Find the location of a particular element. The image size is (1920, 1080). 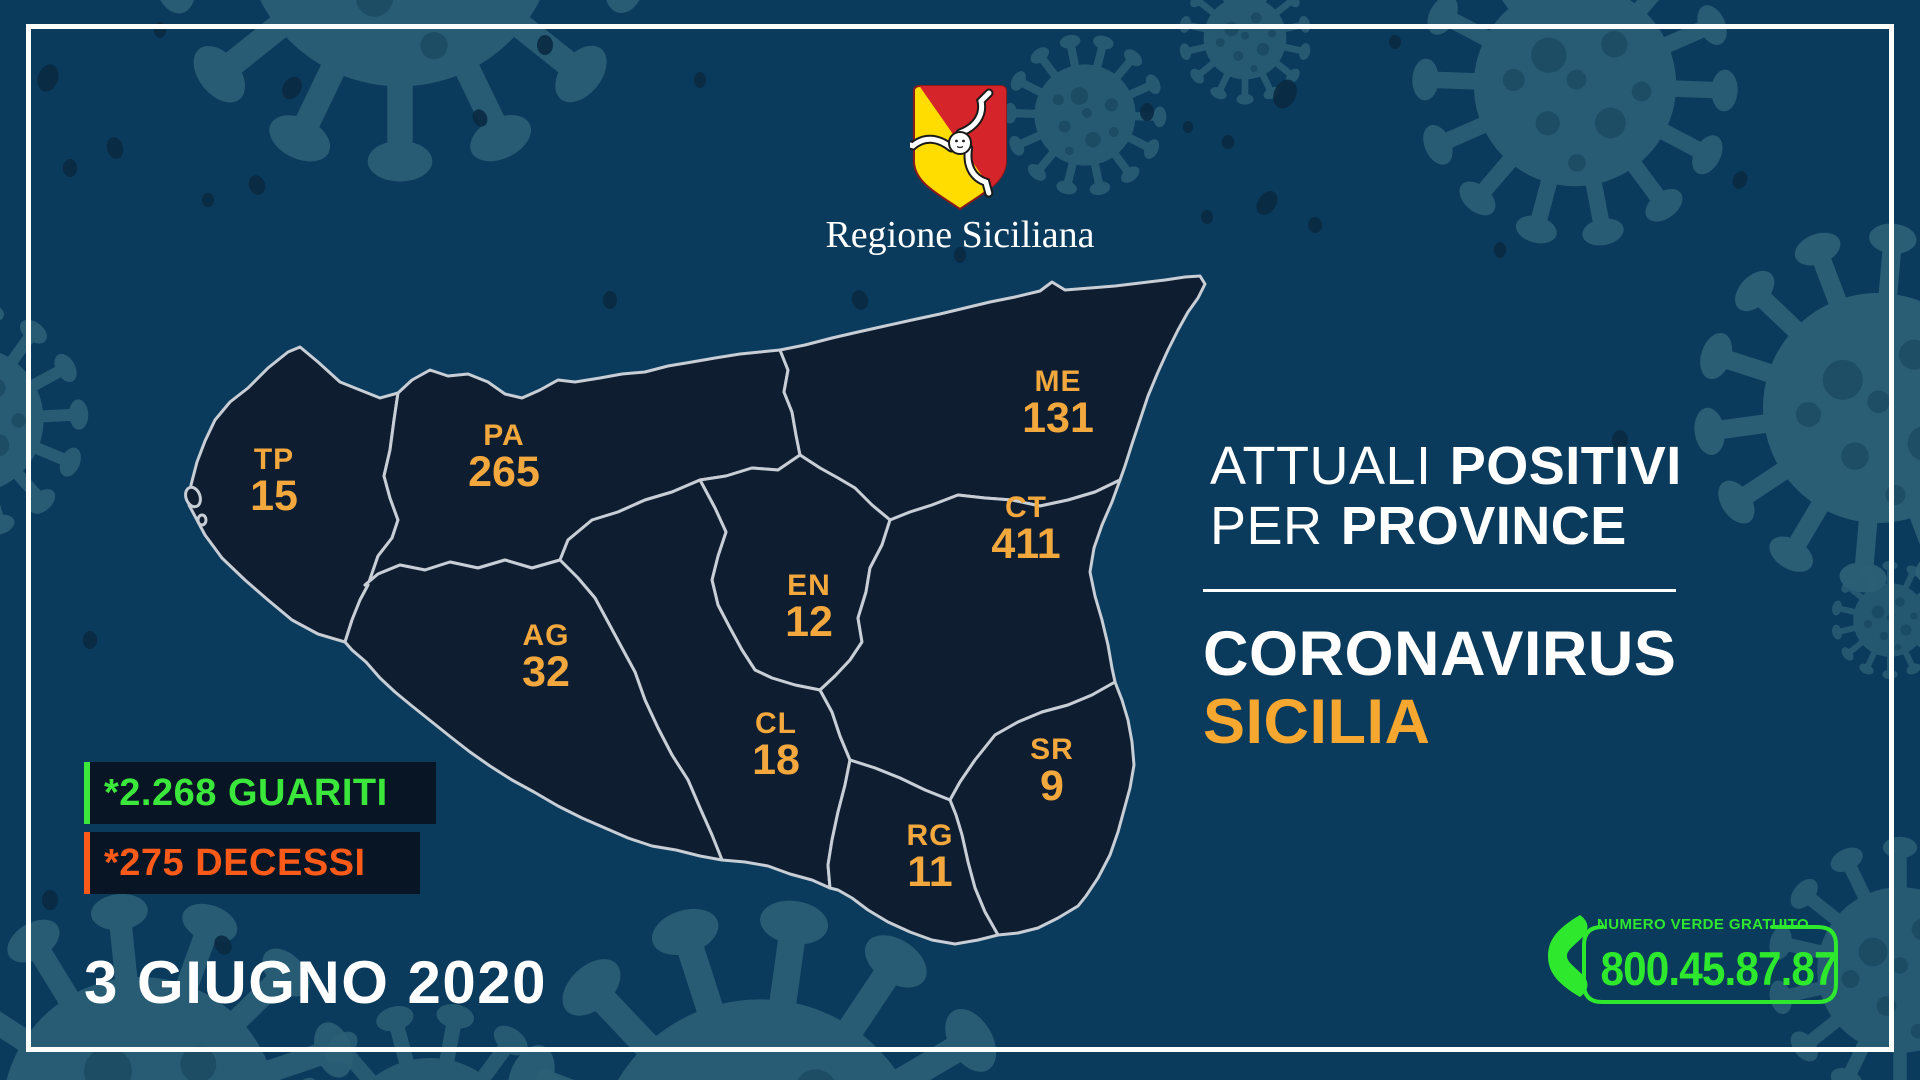

map-label-catania: CT 411 is located at coordinates (1025, 529).